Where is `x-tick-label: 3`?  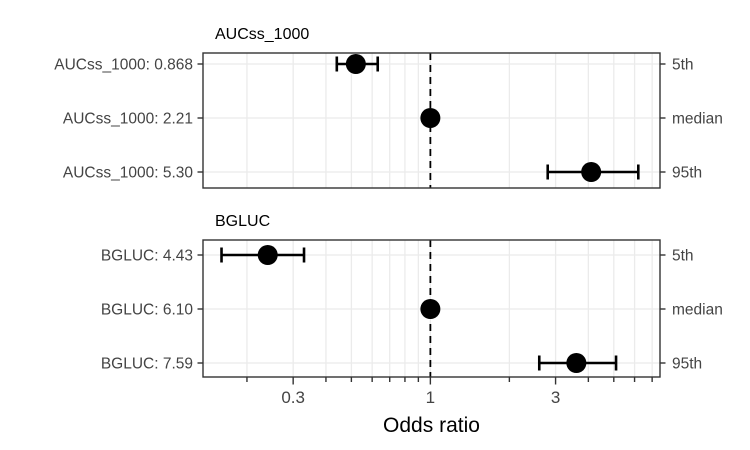
x-tick-label: 3 is located at coordinates (555, 397).